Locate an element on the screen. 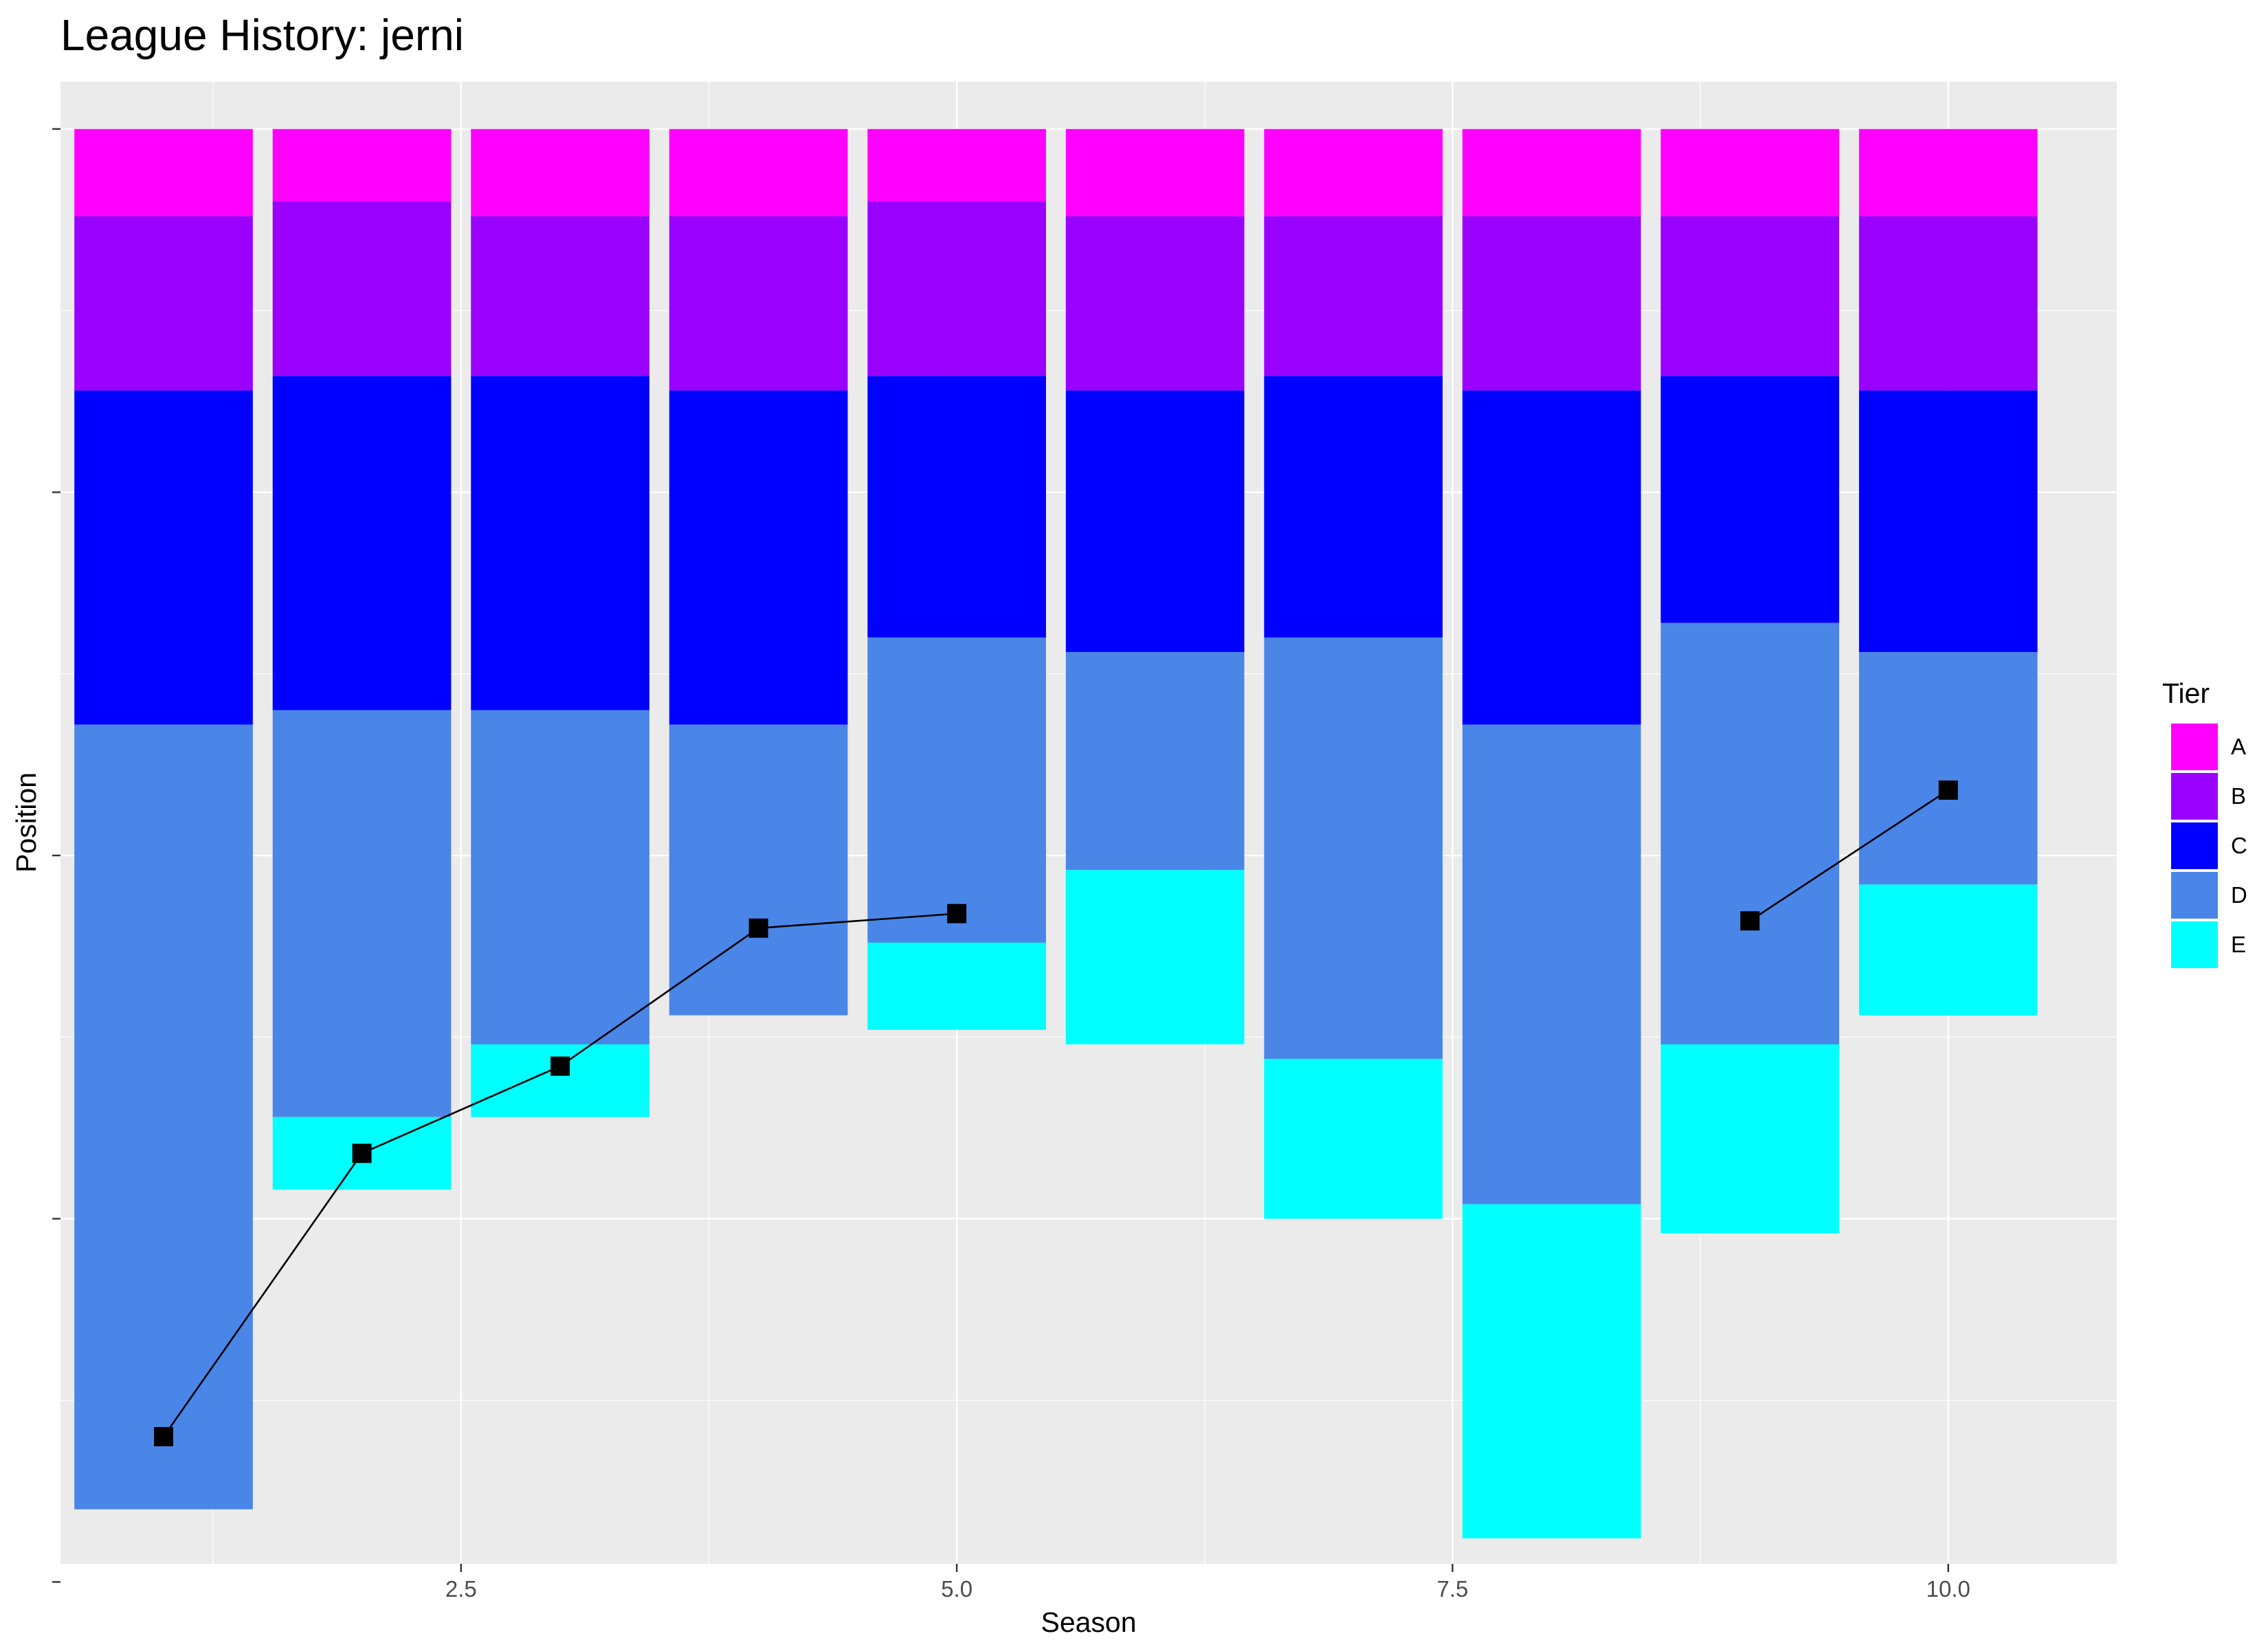 This screenshot has height=1649, width=2268. position-line-segment is located at coordinates (1849, 855).